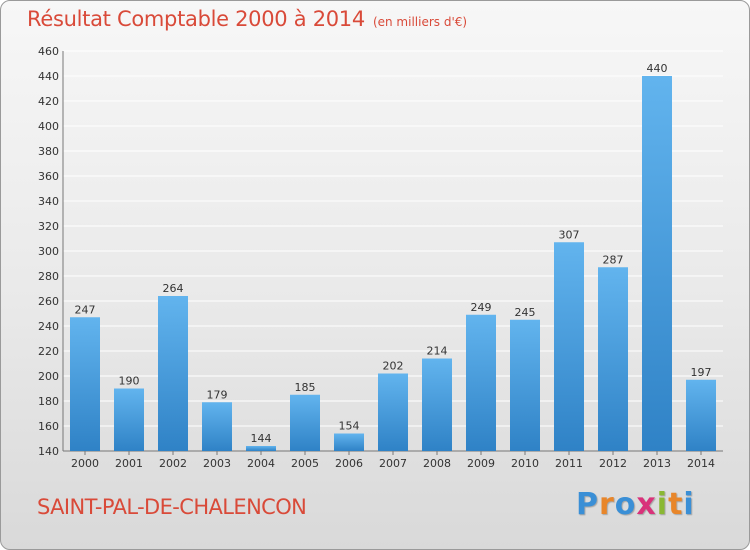  What do you see at coordinates (349, 426) in the screenshot?
I see `data-label: 154` at bounding box center [349, 426].